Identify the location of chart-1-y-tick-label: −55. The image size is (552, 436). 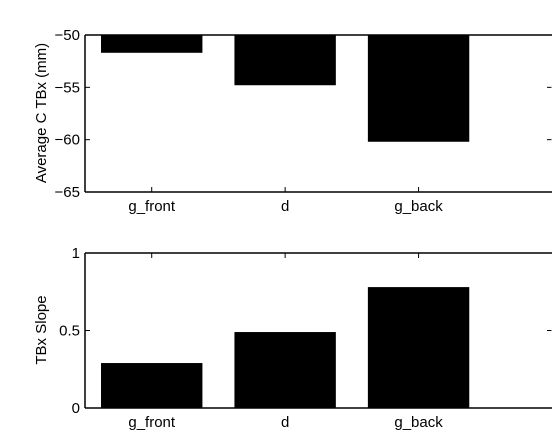
(67, 87).